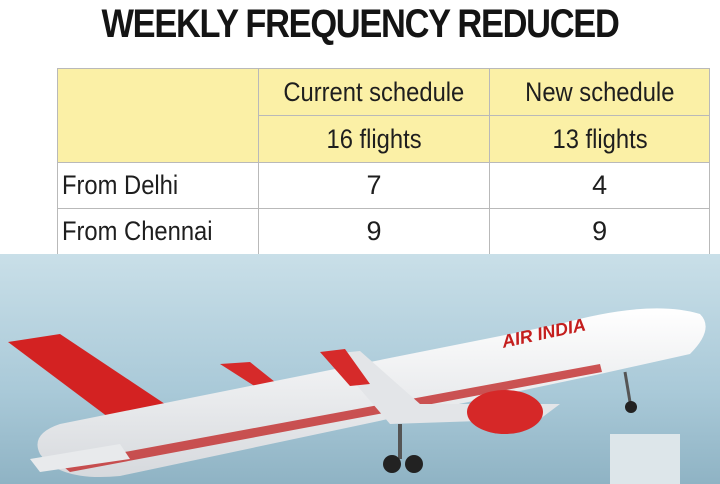  What do you see at coordinates (94, 380) in the screenshot?
I see `tail-fin` at bounding box center [94, 380].